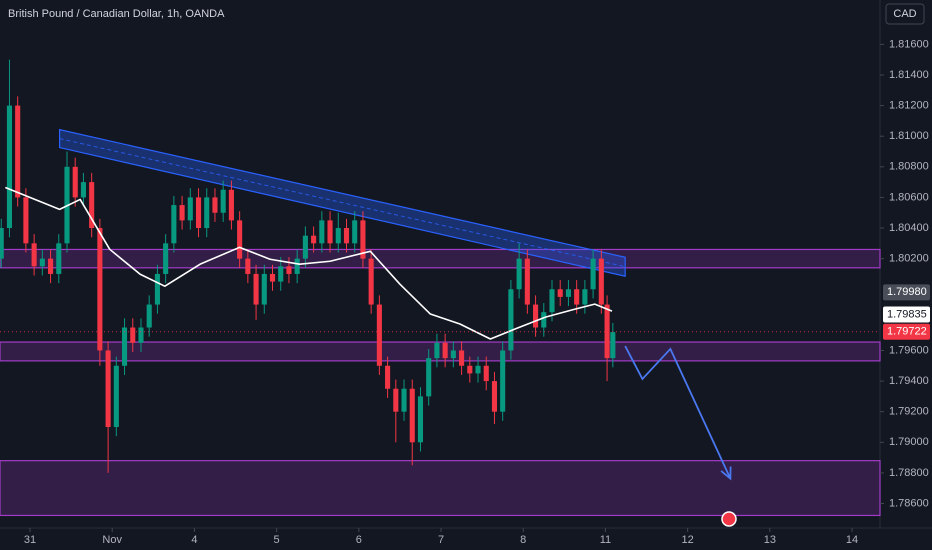 The width and height of the screenshot is (932, 550). I want to click on y-tick-label: 1.78800, so click(909, 473).